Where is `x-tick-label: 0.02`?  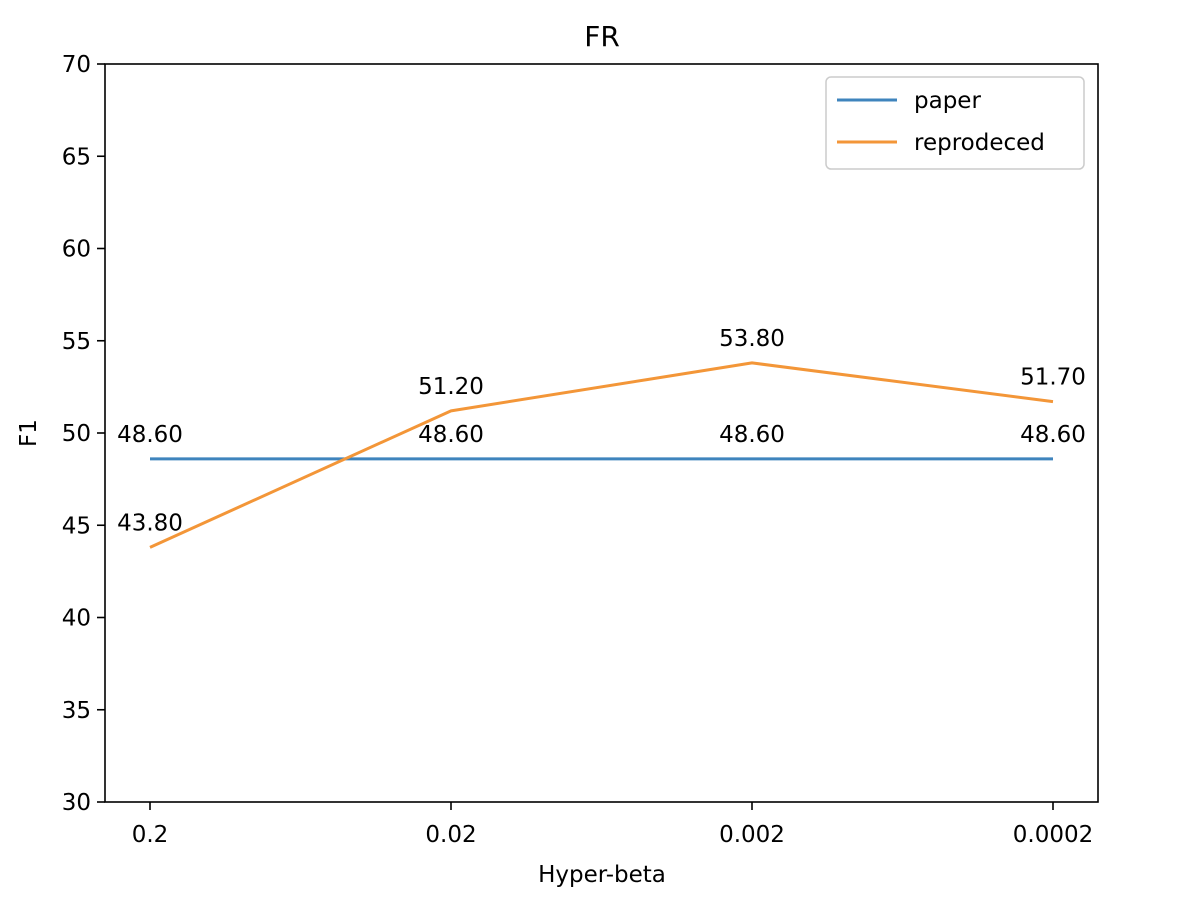
x-tick-label: 0.02 is located at coordinates (450, 835).